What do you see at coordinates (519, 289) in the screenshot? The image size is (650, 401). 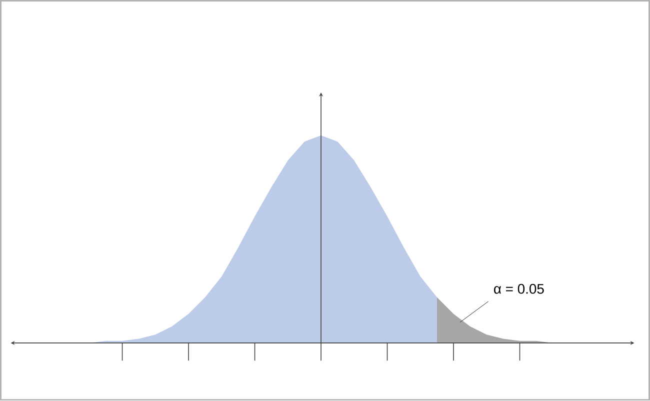 I see `annotation: α = 0.05` at bounding box center [519, 289].